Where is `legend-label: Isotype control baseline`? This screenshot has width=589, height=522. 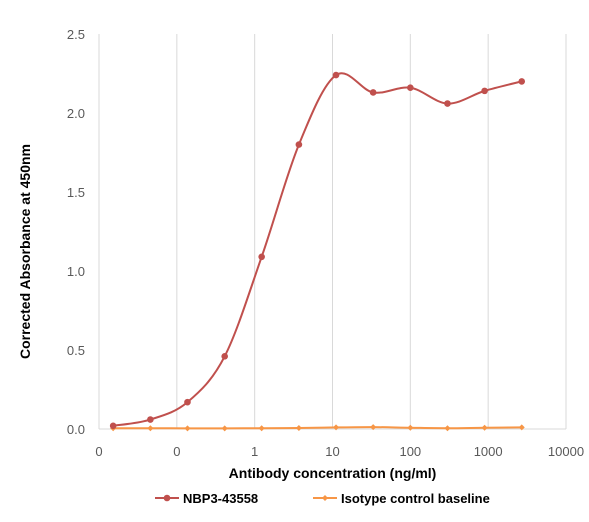 legend-label: Isotype control baseline is located at coordinates (415, 498).